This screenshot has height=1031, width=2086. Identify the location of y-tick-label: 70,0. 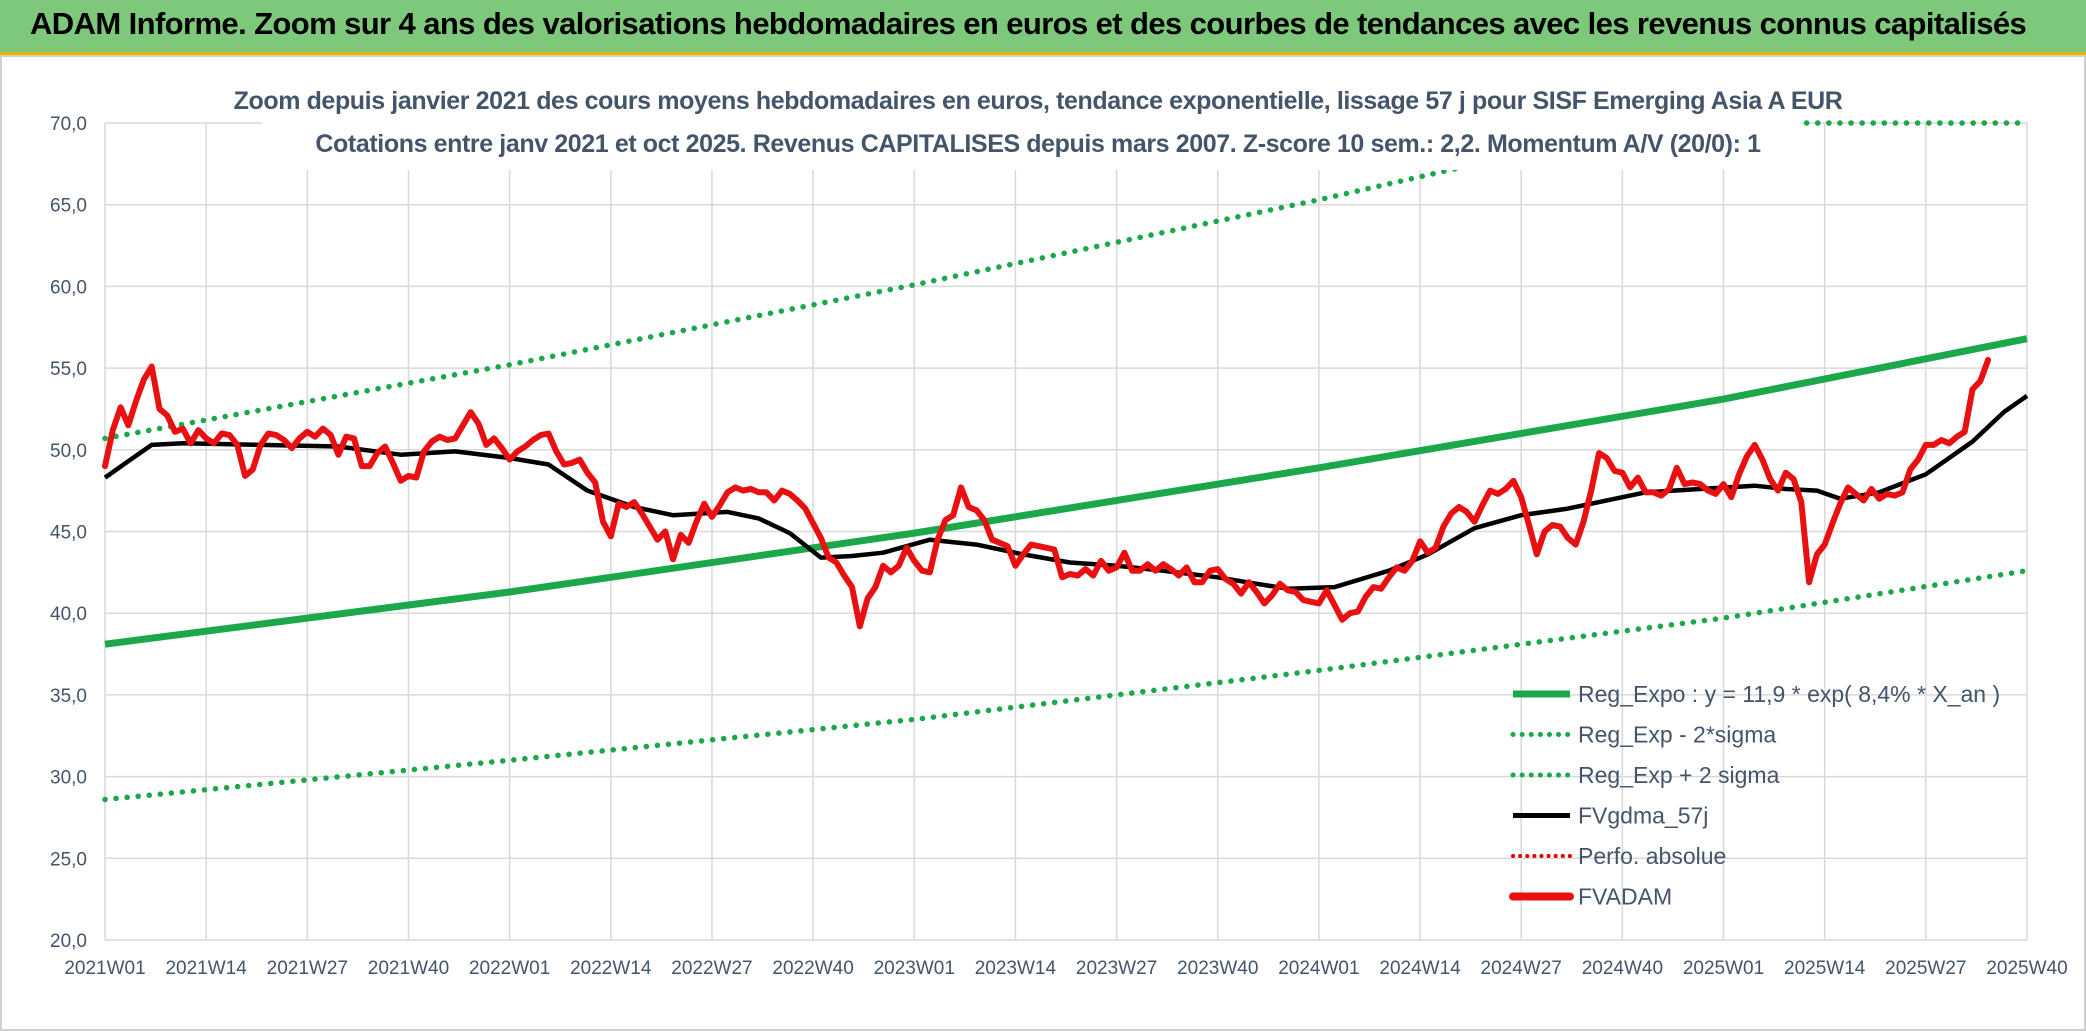
(68, 124).